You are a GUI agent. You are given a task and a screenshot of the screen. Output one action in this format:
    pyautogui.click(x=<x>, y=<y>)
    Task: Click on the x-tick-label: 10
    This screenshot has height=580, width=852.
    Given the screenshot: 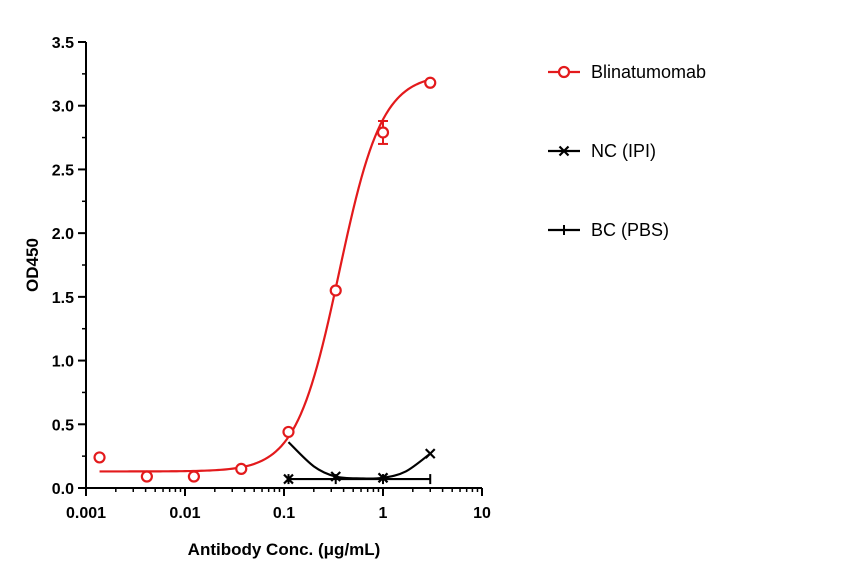 What is the action you would take?
    pyautogui.click(x=482, y=513)
    